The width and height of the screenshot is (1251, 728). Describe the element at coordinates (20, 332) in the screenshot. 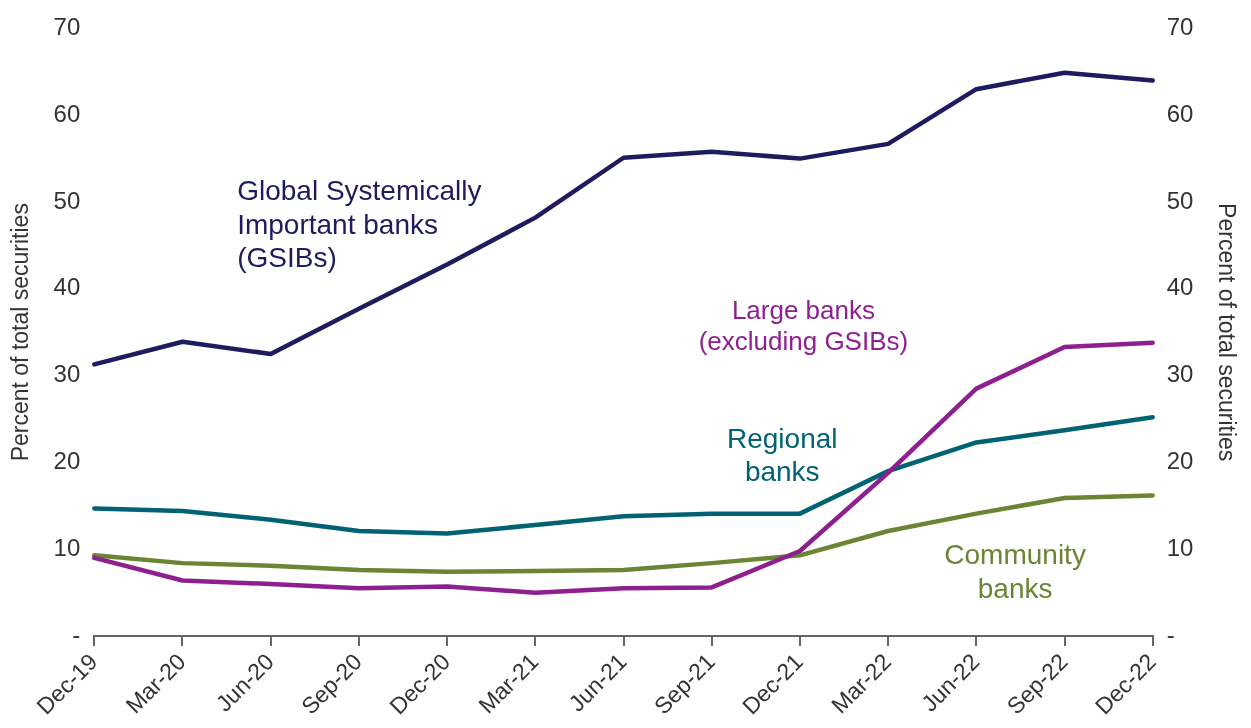

I see `y-axis-title: Percent of total securities` at that location.